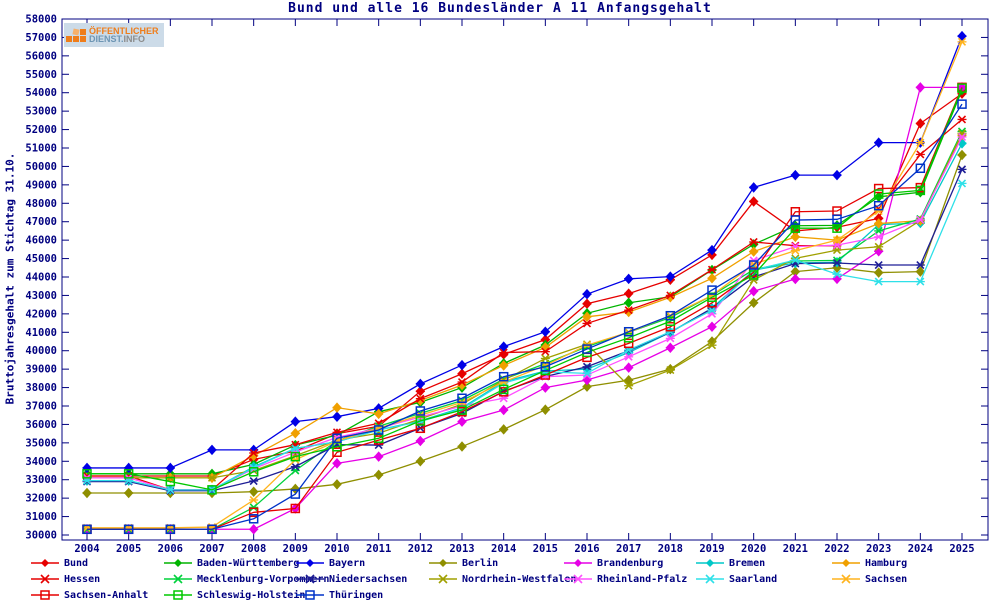  I want to click on legend-label: Sachsen, so click(886, 579).